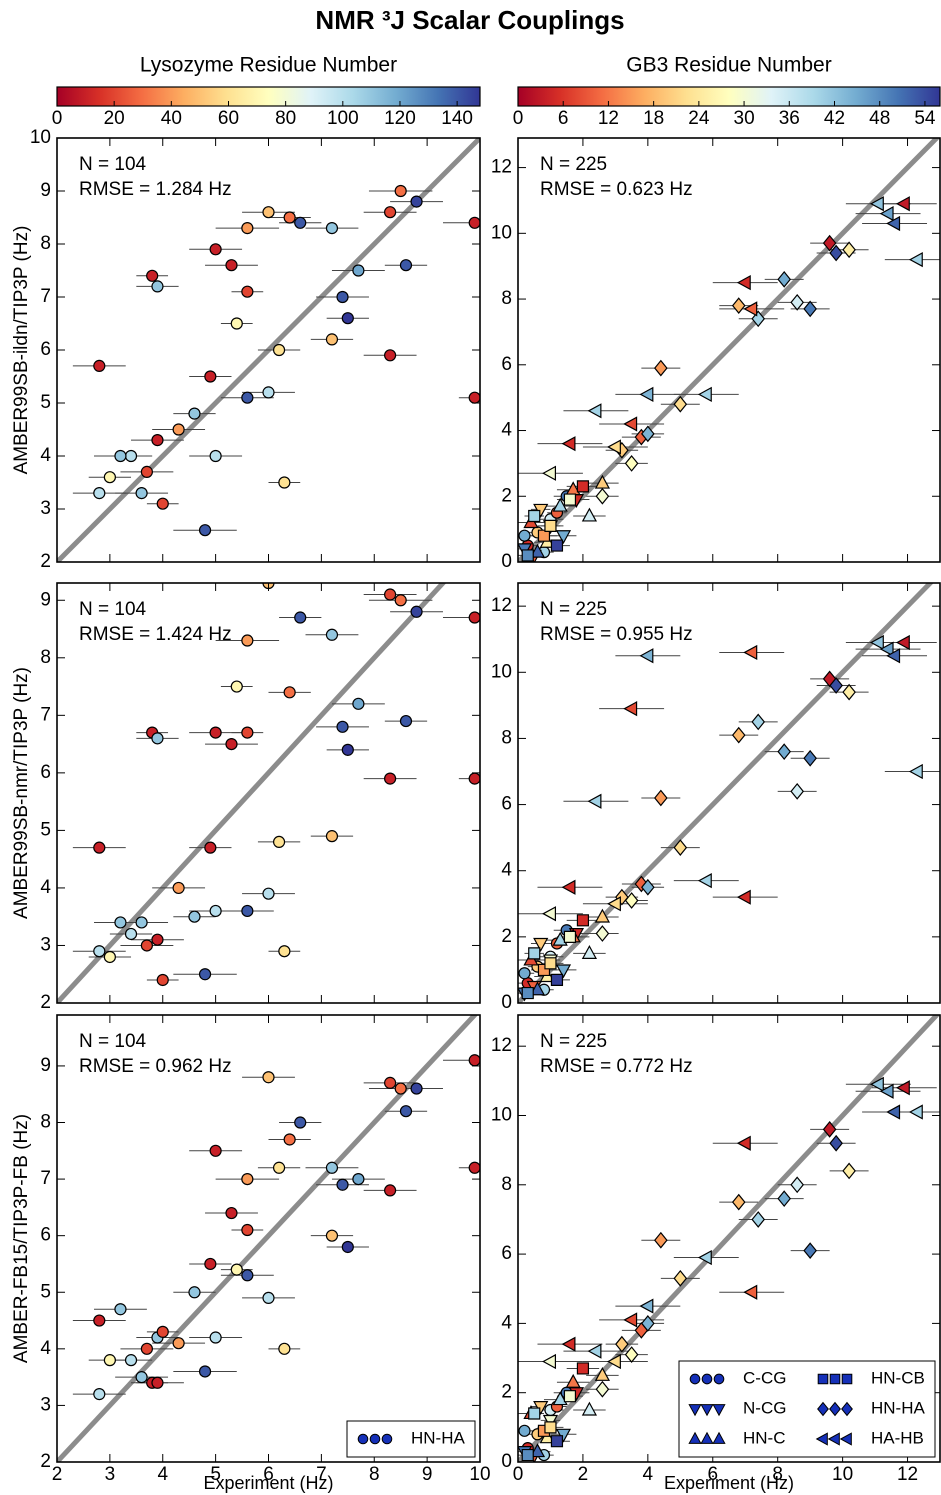  I want to click on legend-label: HN-CB, so click(898, 1377).